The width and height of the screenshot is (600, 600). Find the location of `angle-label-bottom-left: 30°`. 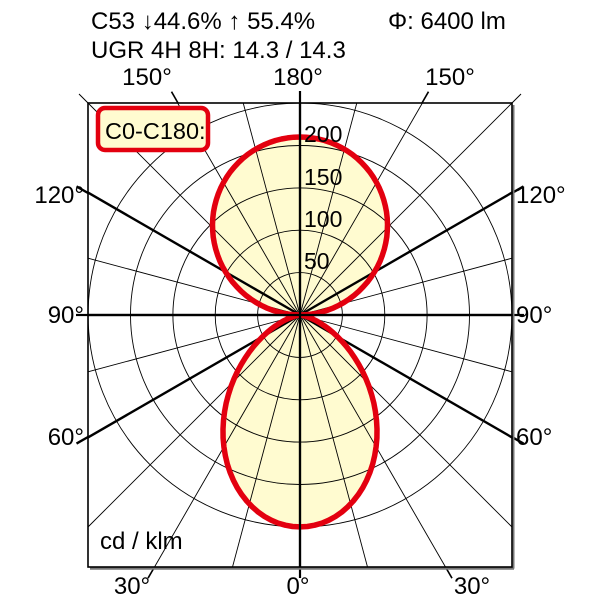

angle-label-bottom-left: 30° is located at coordinates (132, 586).